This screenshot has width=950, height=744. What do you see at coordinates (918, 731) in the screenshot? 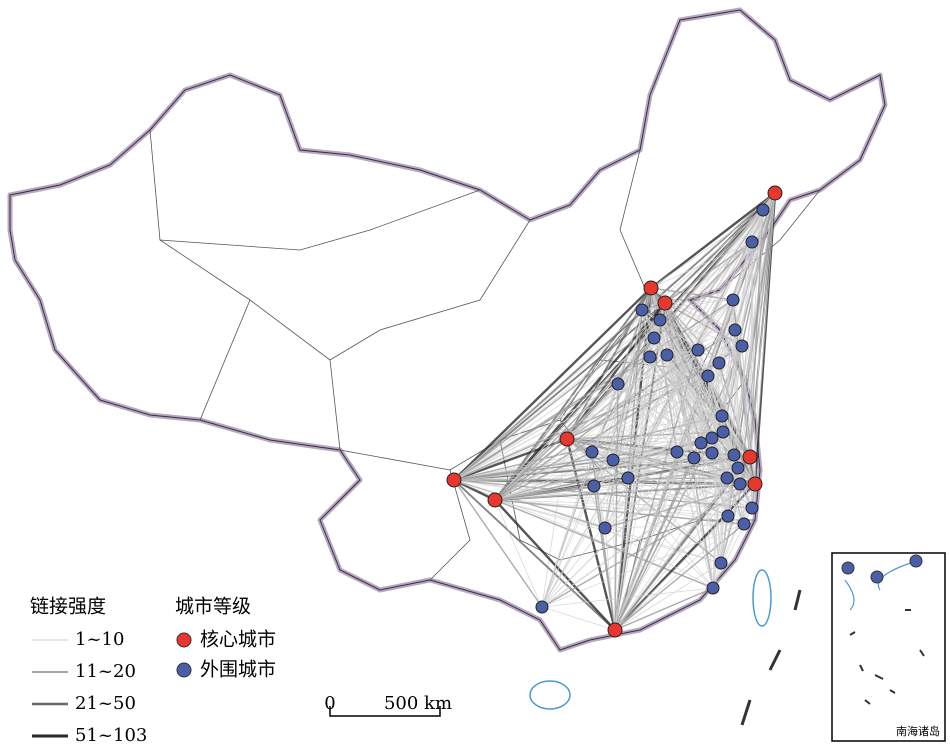
I see `inset-label: 南海诸岛` at bounding box center [918, 731].